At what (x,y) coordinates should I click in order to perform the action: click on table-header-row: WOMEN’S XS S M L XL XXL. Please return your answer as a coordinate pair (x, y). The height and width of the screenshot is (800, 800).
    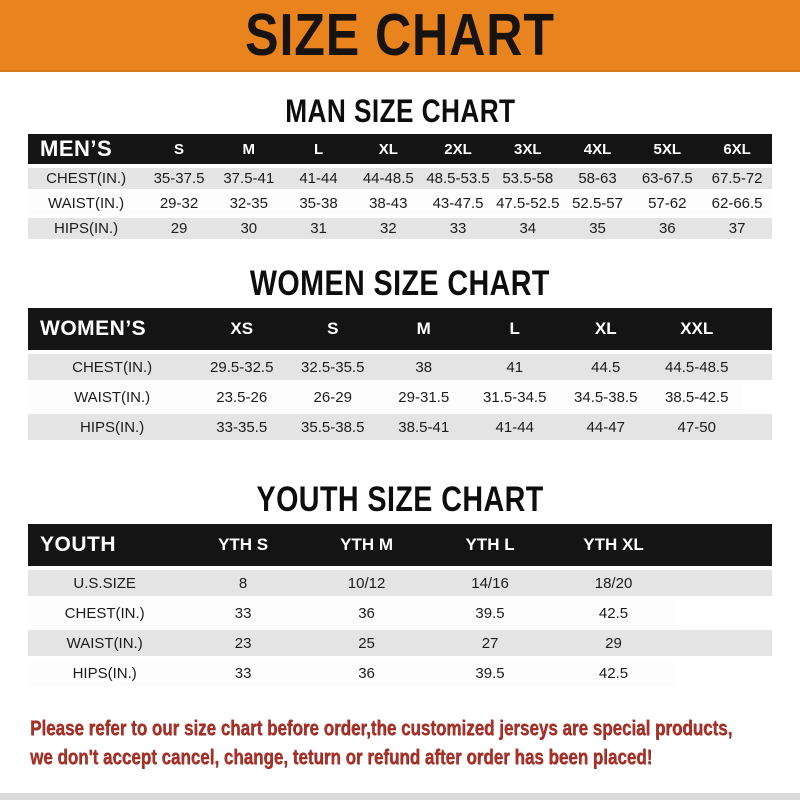
    Looking at the image, I should click on (400, 329).